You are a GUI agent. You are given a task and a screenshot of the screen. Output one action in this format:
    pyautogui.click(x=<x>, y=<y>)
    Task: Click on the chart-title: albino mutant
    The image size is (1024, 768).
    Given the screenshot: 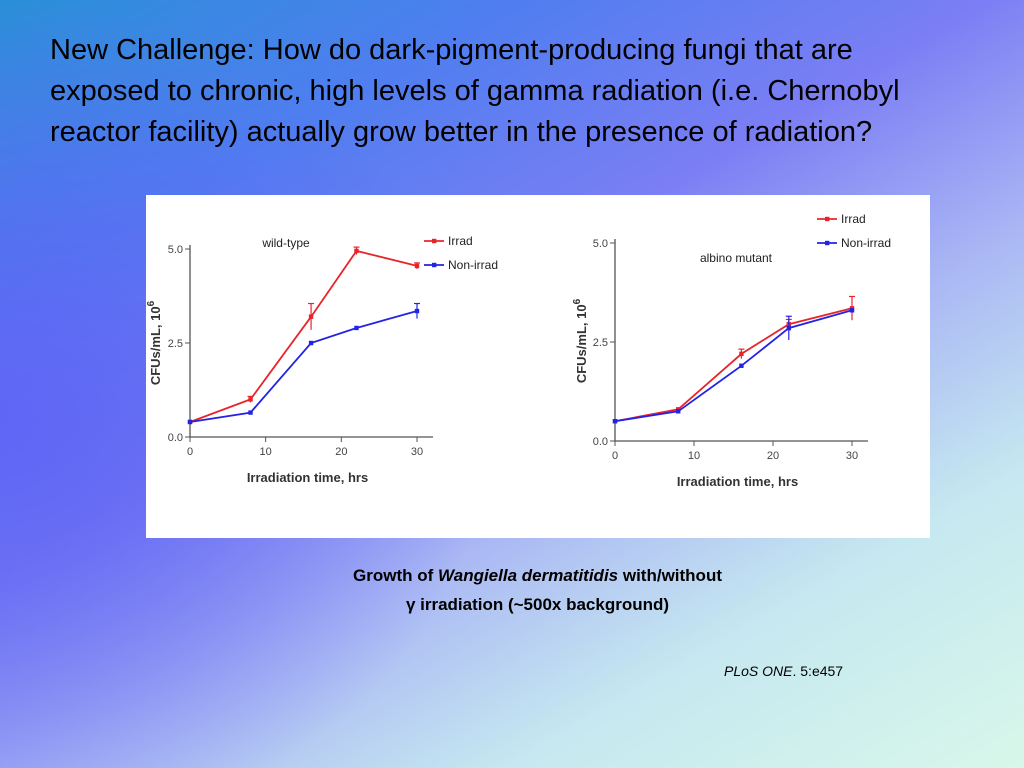 What is the action you would take?
    pyautogui.click(x=736, y=258)
    